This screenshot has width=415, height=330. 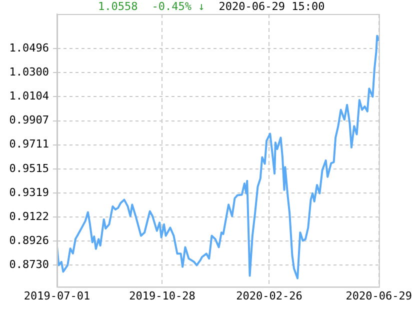 What do you see at coordinates (118, 6) in the screenshot?
I see `text: 1.0558` at bounding box center [118, 6].